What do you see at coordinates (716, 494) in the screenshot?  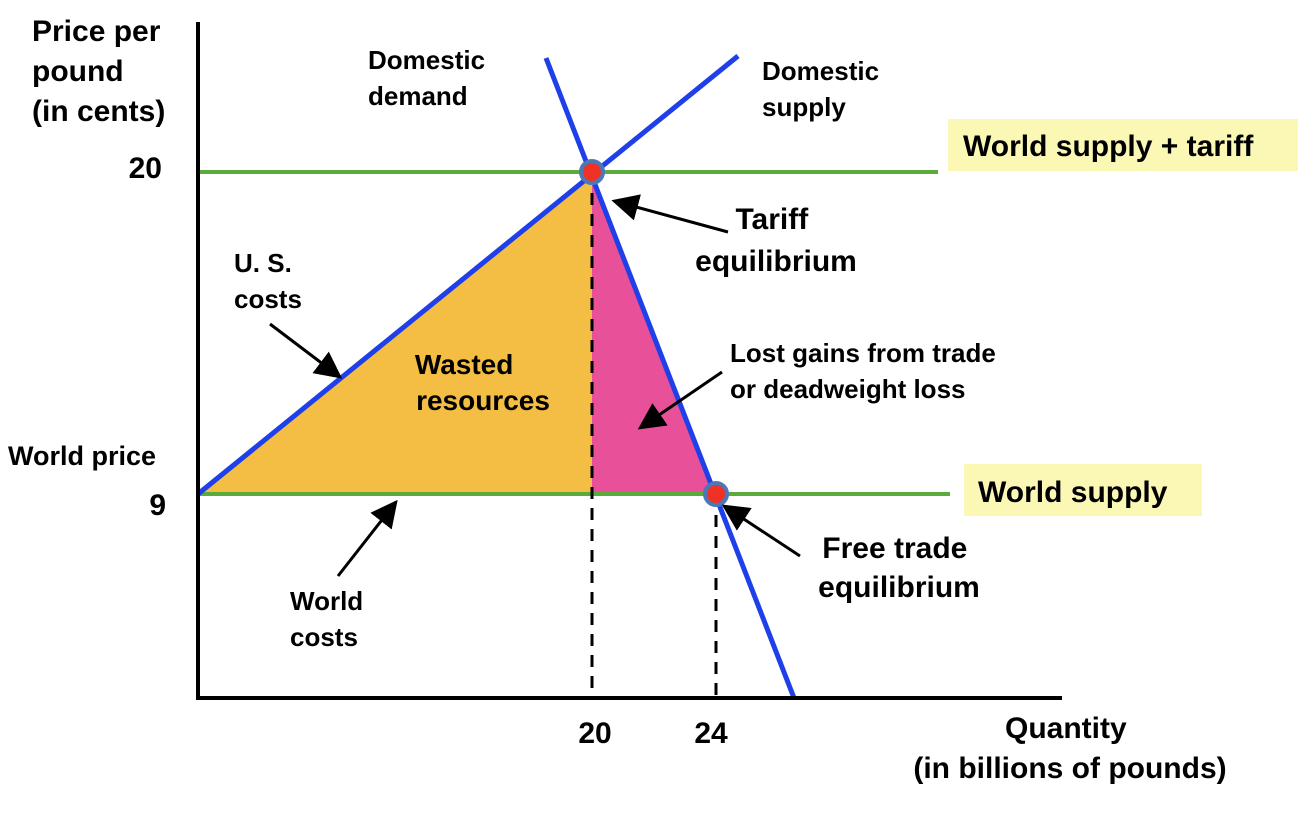 I see `free-trade-equilibrium-point` at bounding box center [716, 494].